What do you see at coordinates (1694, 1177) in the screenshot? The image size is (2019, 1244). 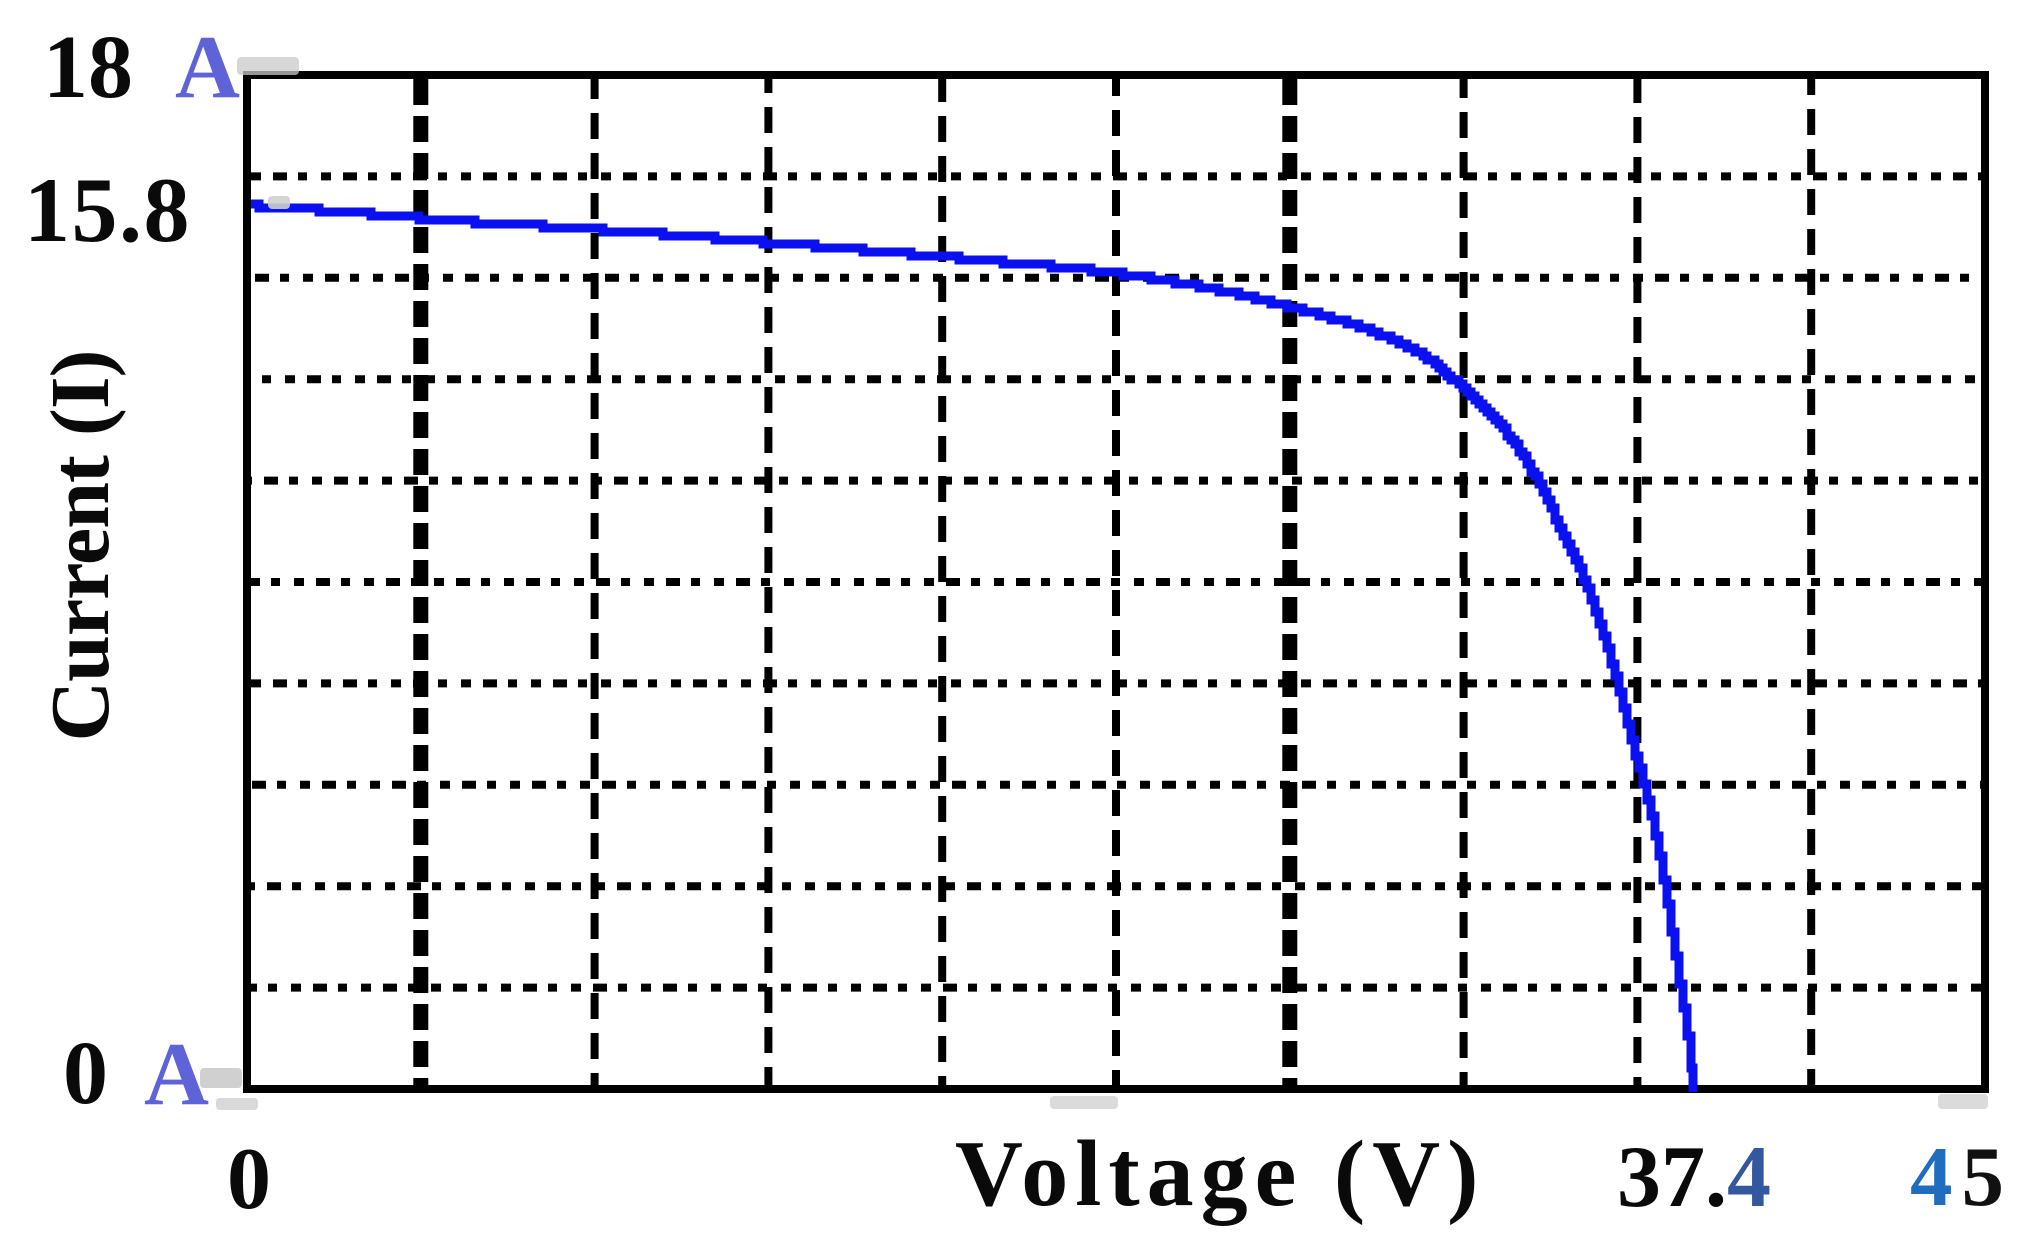 I see `svg-text: 37.4` at bounding box center [1694, 1177].